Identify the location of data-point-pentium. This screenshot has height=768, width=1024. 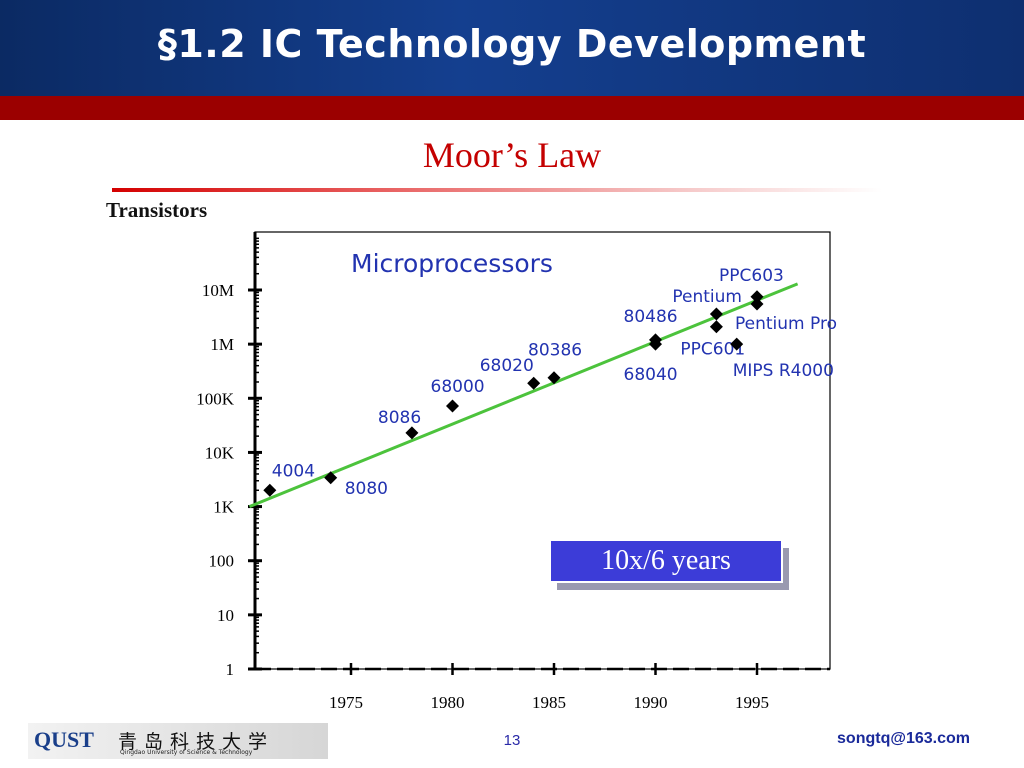
(716, 314).